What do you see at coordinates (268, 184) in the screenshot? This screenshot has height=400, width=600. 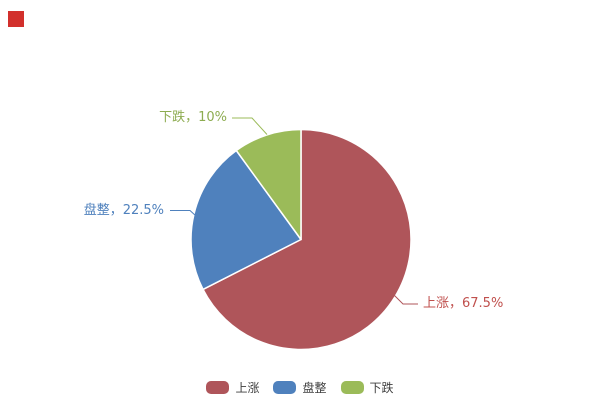 I see `pie-slice-fall` at bounding box center [268, 184].